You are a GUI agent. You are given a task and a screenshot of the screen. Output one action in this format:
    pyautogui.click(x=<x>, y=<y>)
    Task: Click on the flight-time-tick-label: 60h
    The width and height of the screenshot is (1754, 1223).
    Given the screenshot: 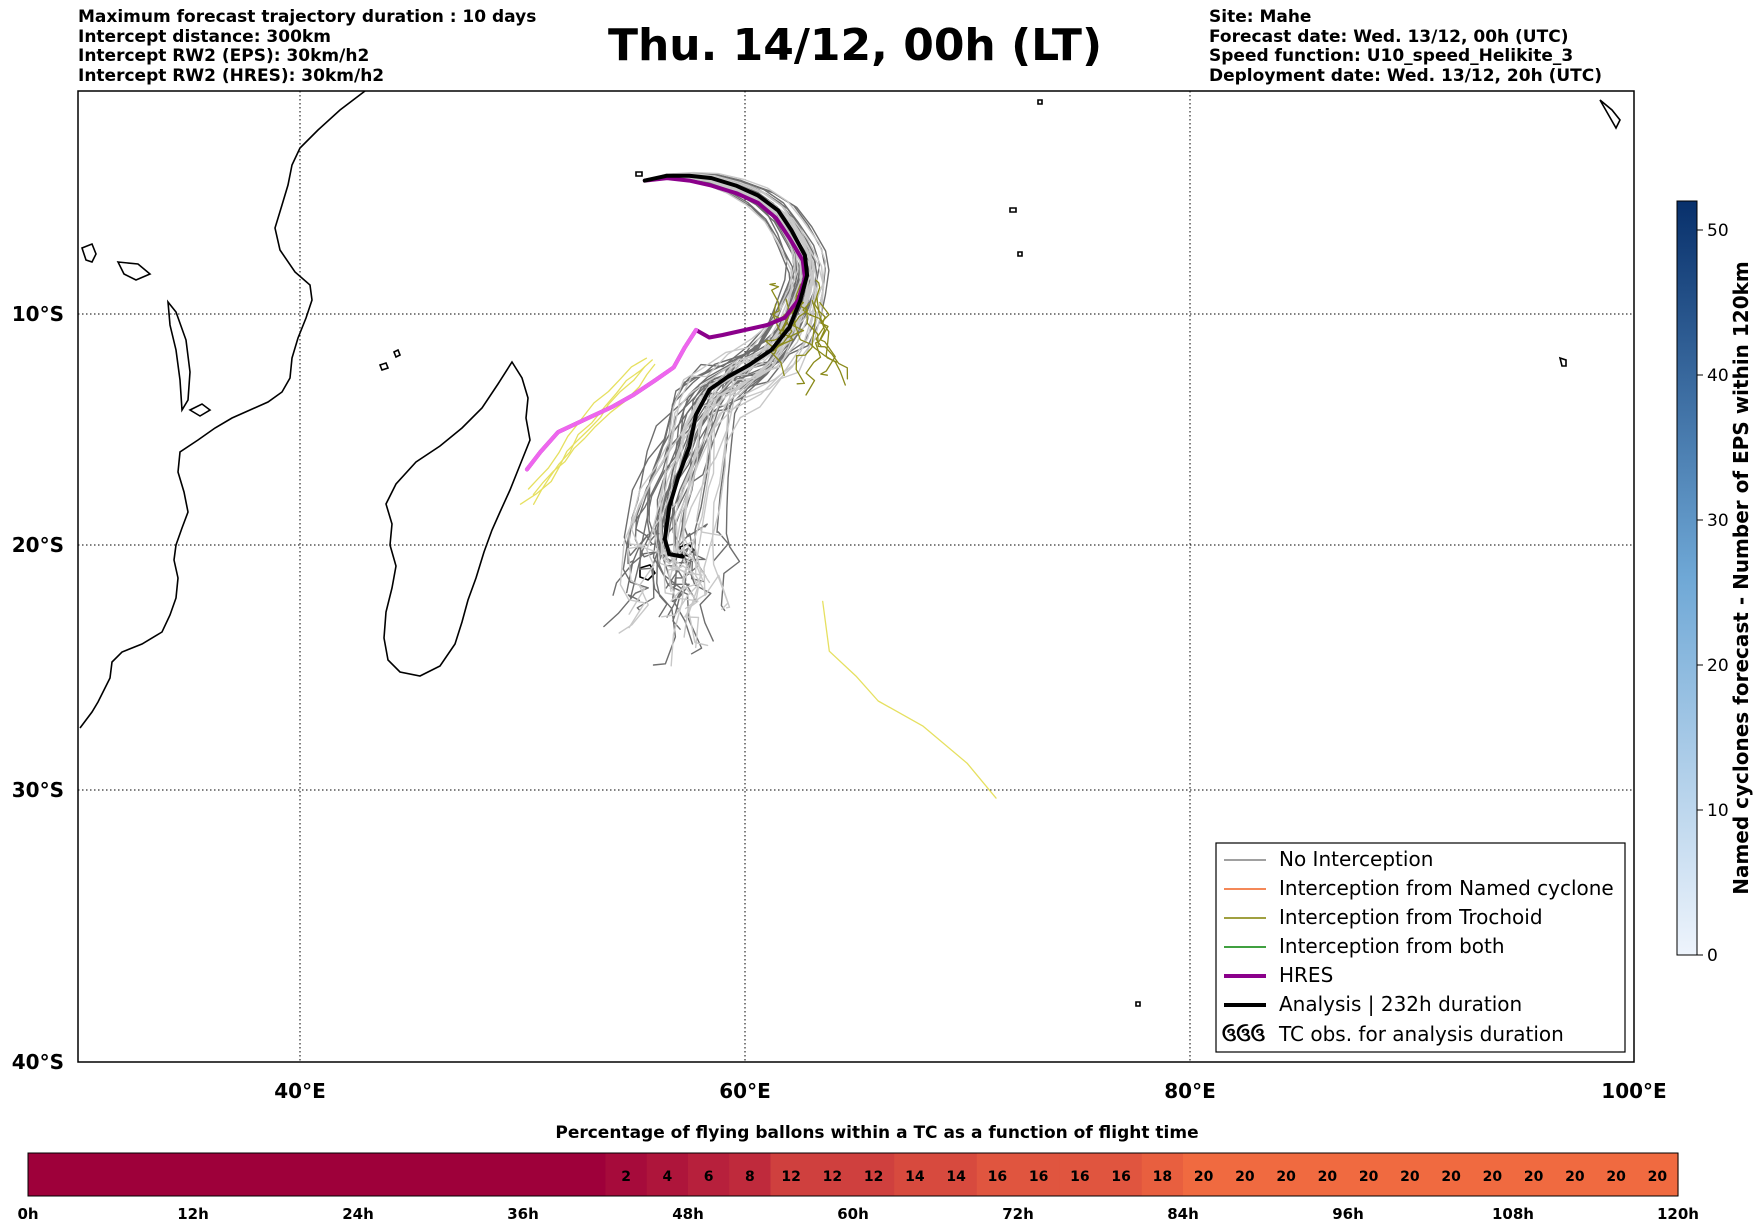 What is the action you would take?
    pyautogui.click(x=853, y=1214)
    